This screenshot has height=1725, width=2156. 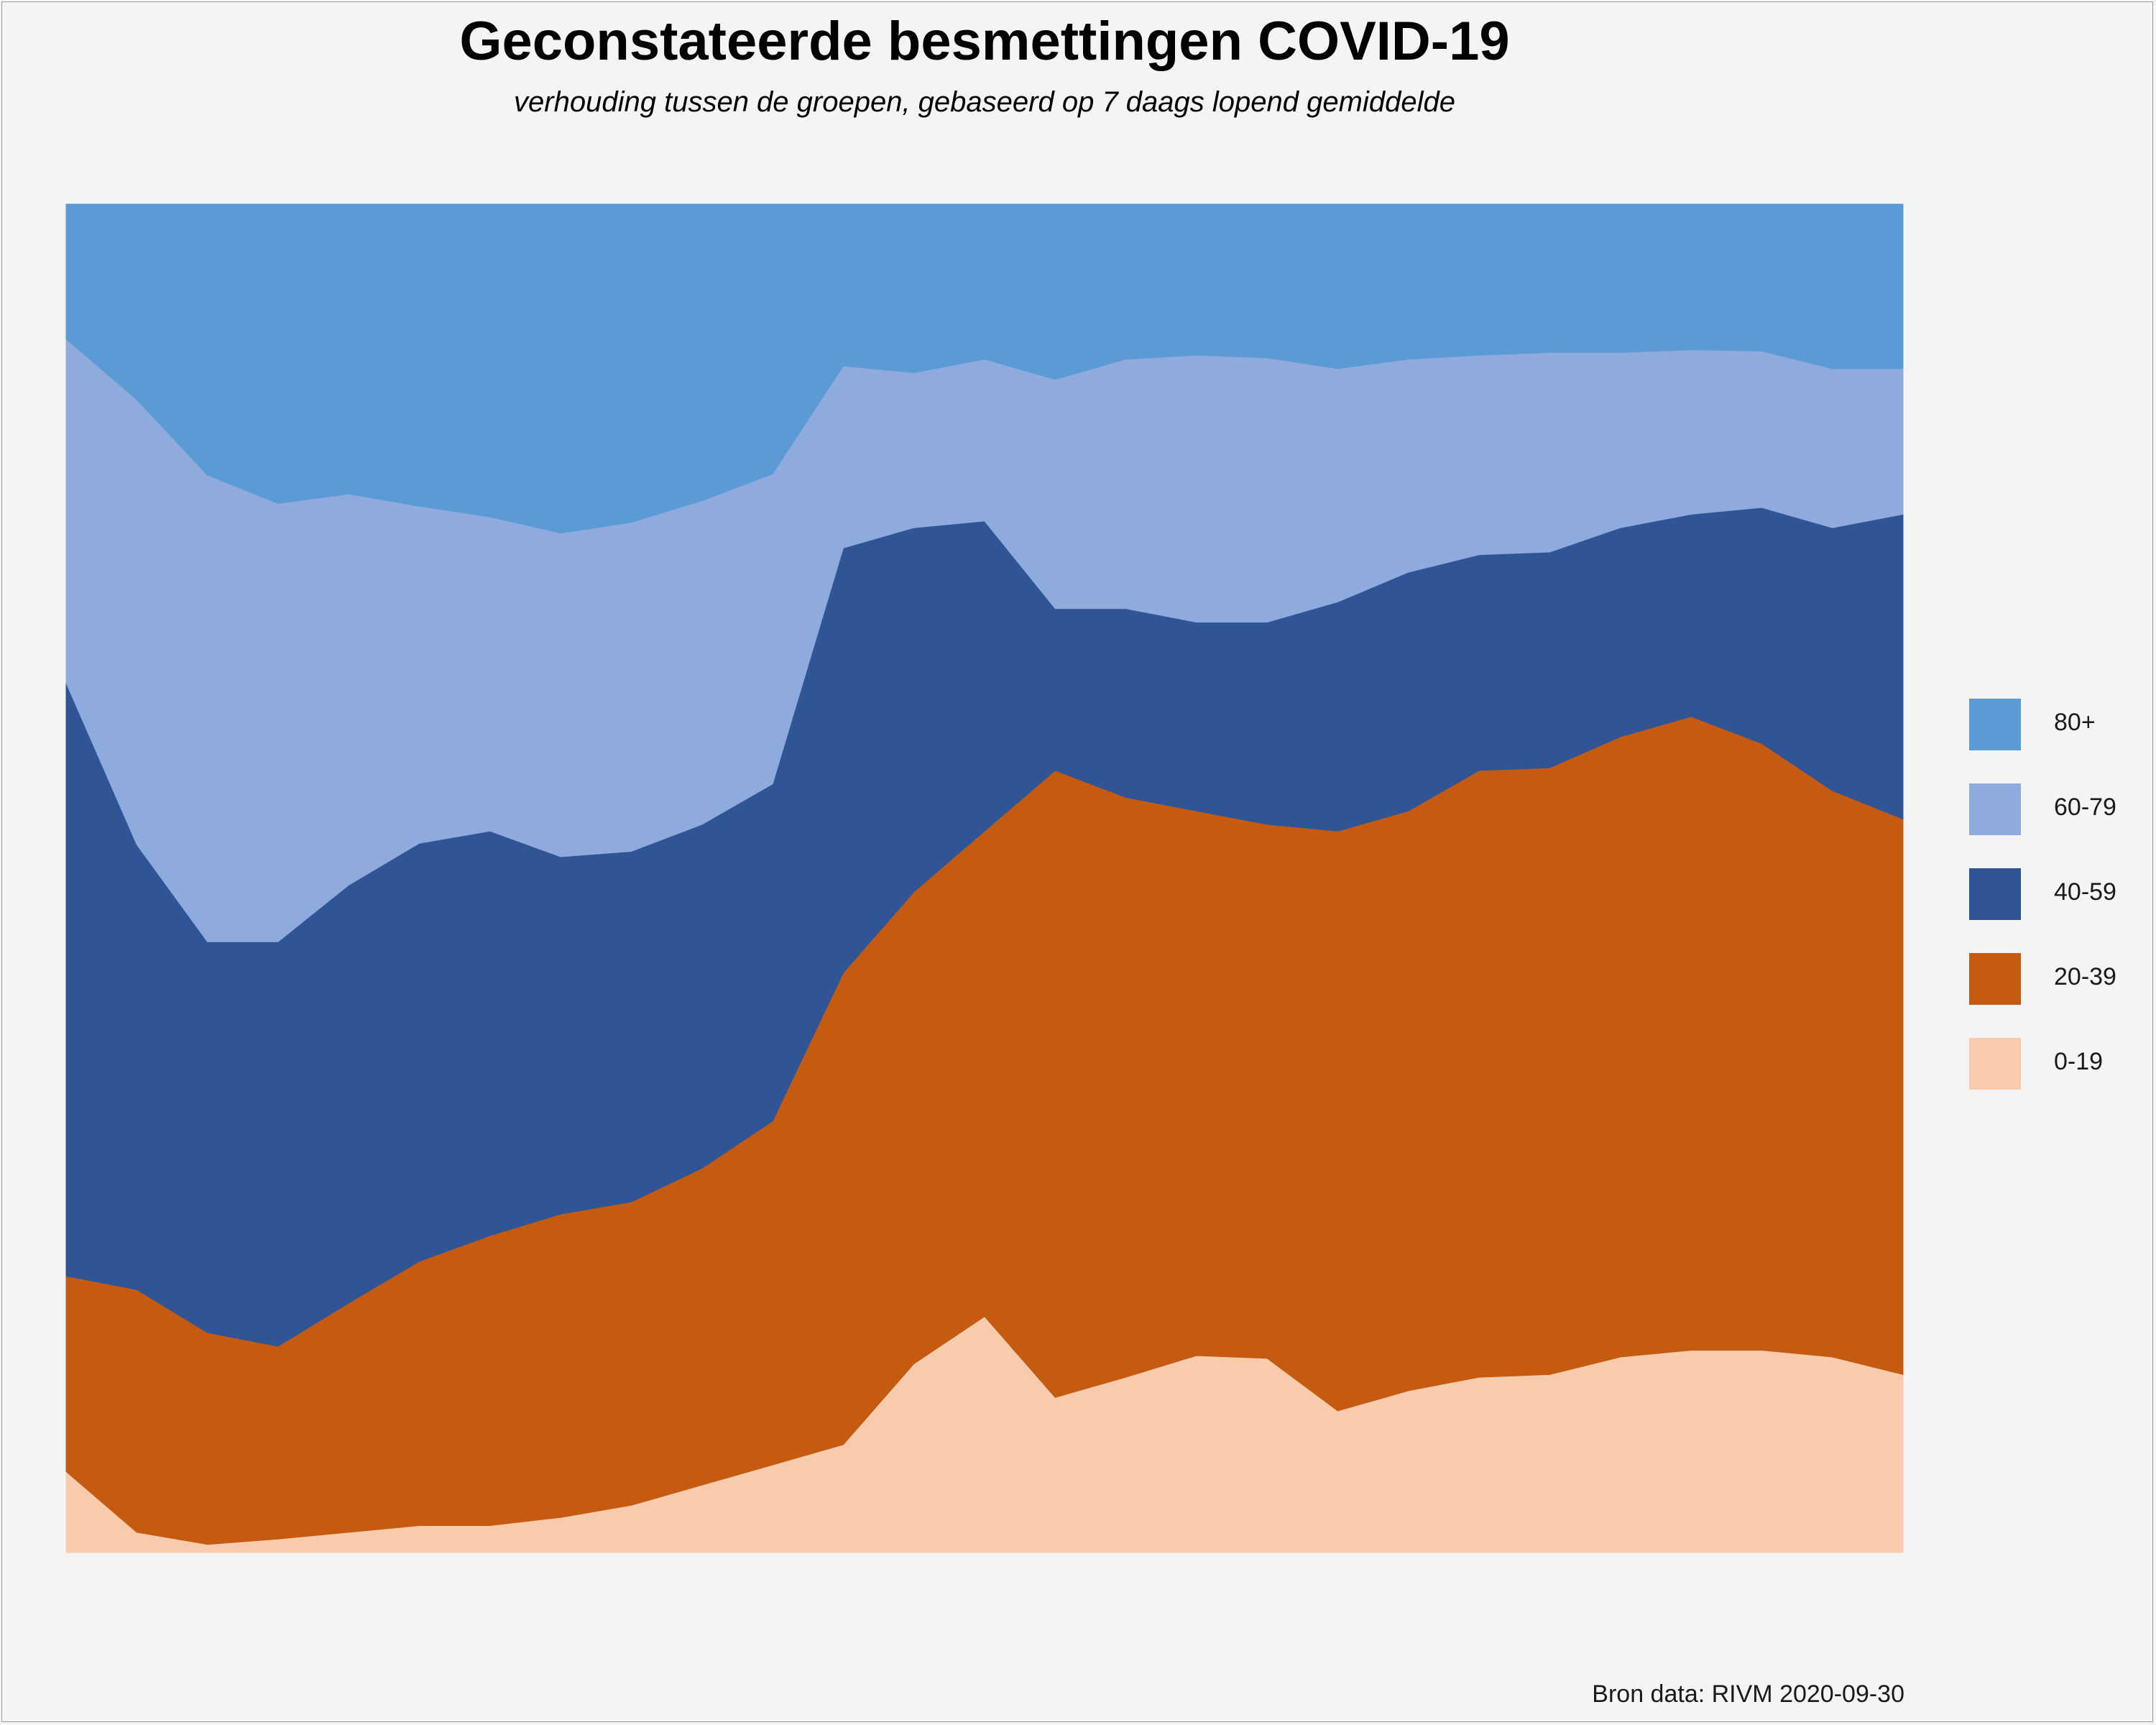 I want to click on legend-item-0-19: 0-19, so click(x=2055, y=1076).